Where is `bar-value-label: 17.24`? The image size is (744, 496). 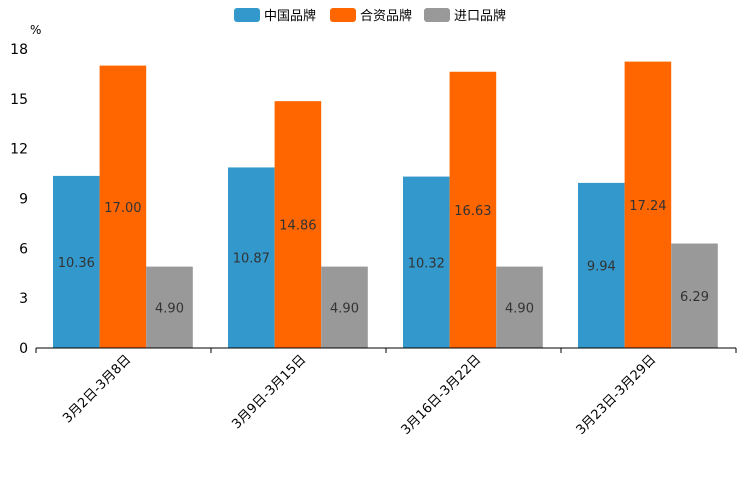
bar-value-label: 17.24 is located at coordinates (647, 206).